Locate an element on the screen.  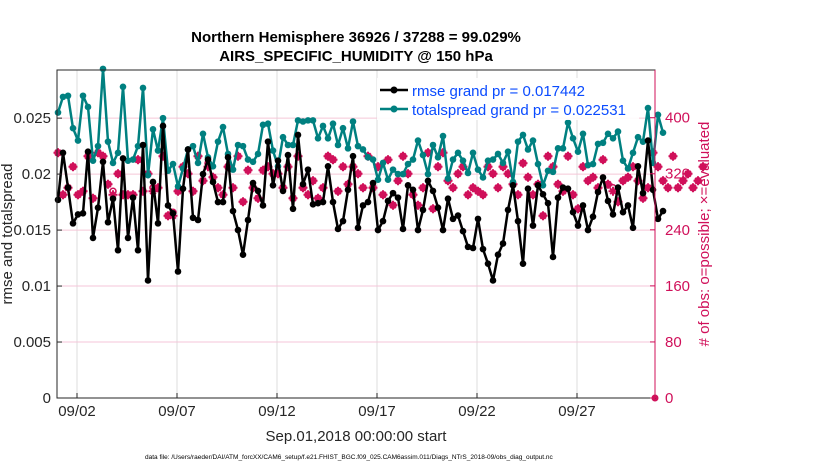
legend-totalspread-marker is located at coordinates (394, 109).